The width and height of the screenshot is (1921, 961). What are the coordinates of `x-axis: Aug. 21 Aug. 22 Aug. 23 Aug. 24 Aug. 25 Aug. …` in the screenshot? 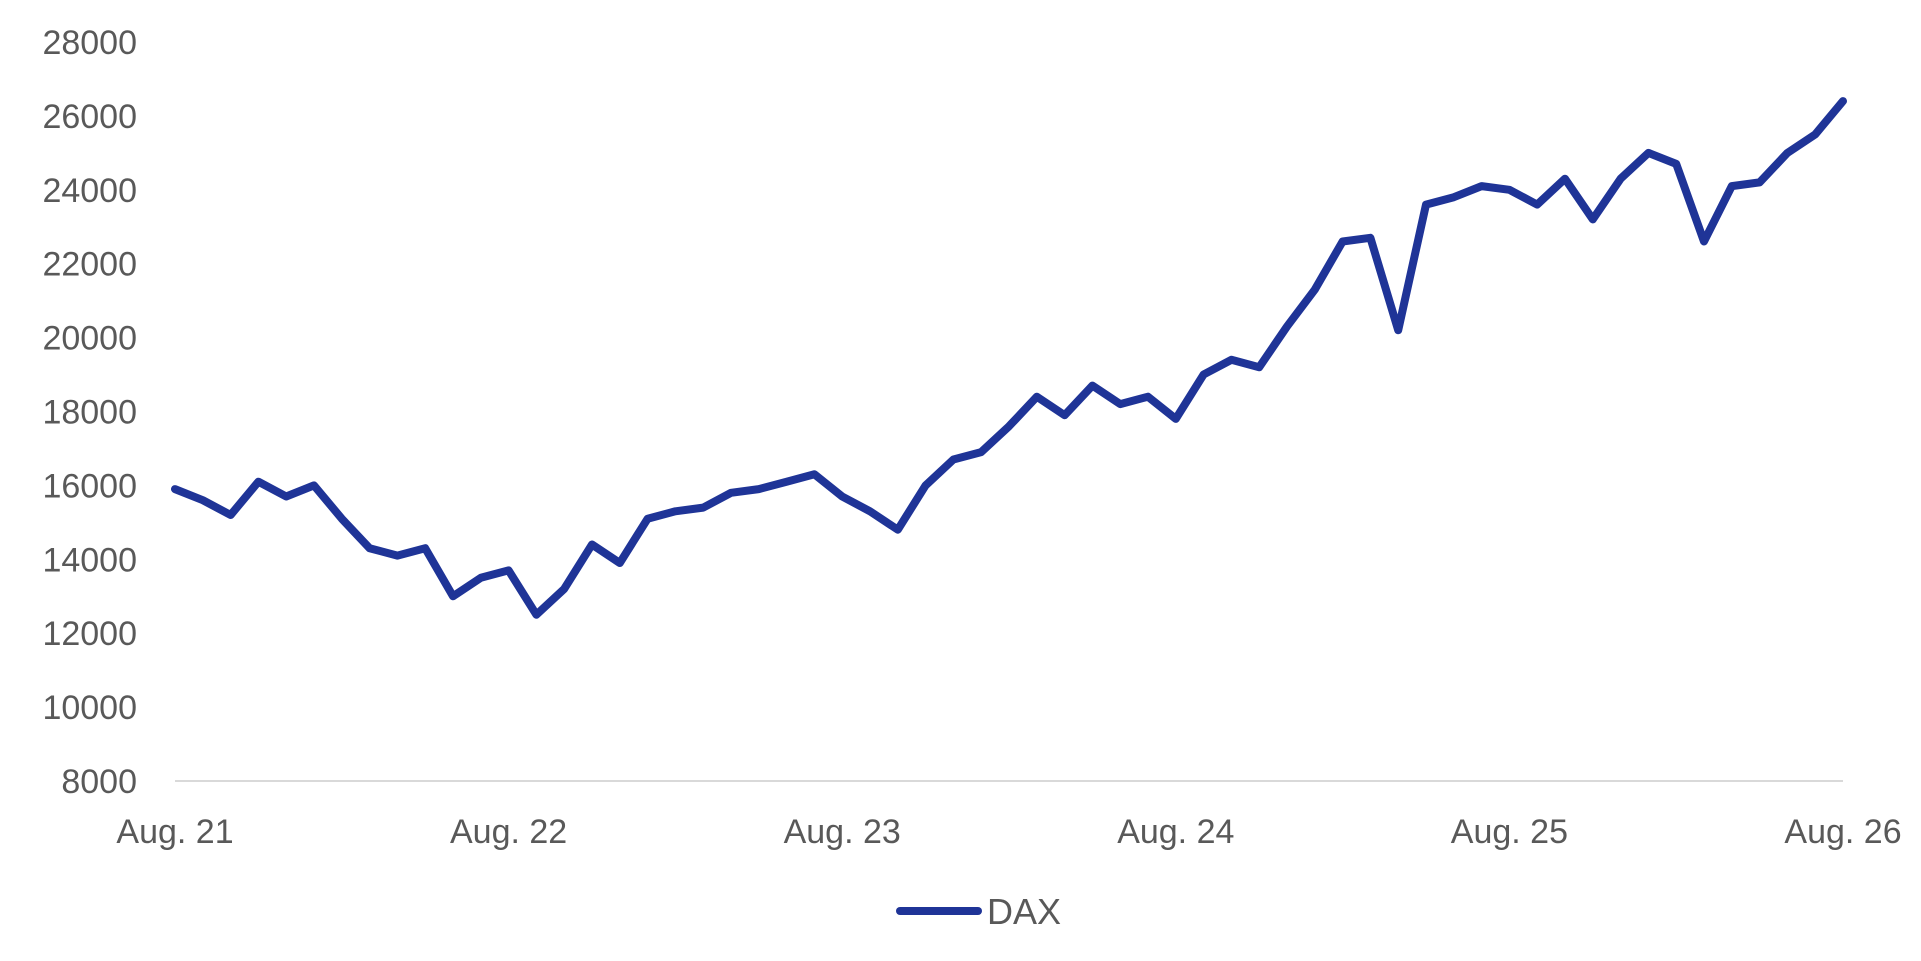 It's located at (1008, 832).